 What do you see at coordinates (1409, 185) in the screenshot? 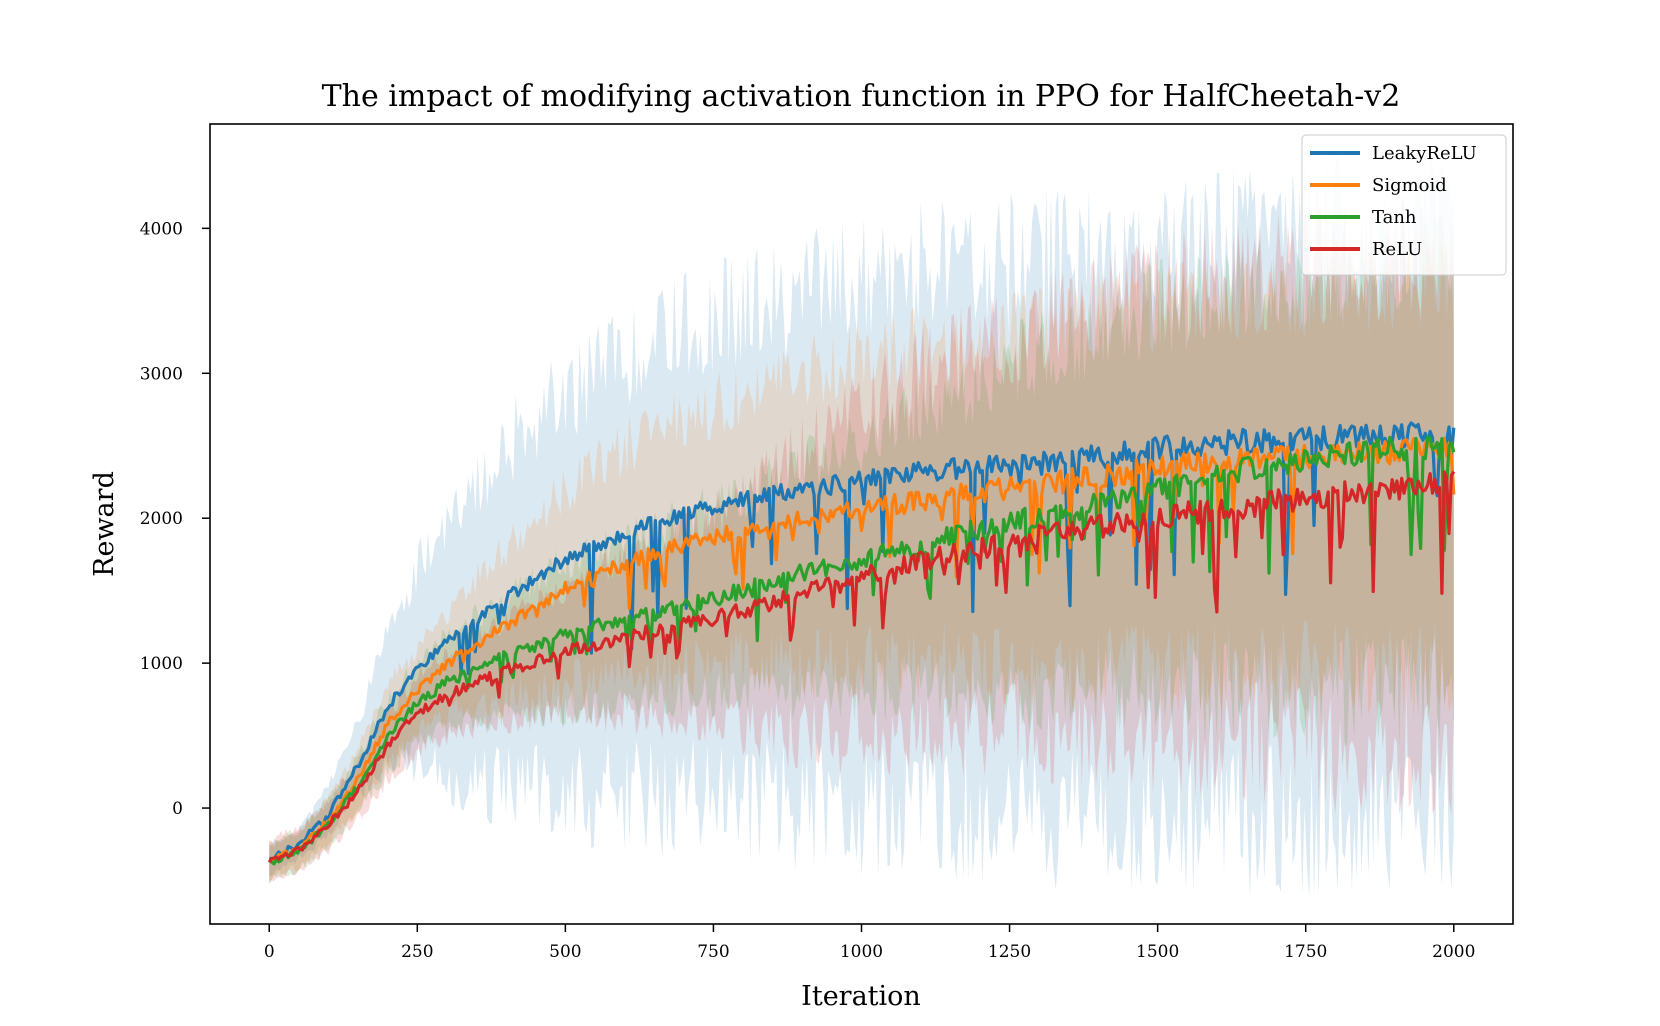
I see `legend-label-sigmoid: Sigmoid` at bounding box center [1409, 185].